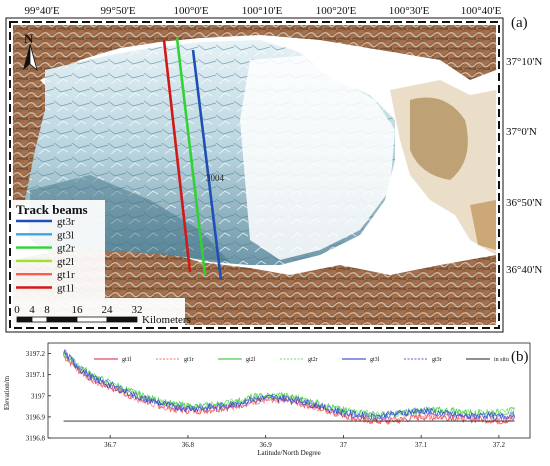 The image size is (550, 466). What do you see at coordinates (127, 360) in the screenshot?
I see `chart-legend-item: gt1l` at bounding box center [127, 360].